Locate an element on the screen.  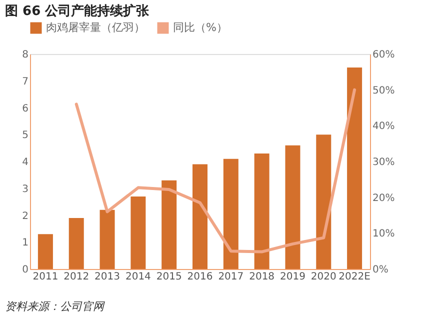
y2-tick-label: 30% is located at coordinates (383, 162).